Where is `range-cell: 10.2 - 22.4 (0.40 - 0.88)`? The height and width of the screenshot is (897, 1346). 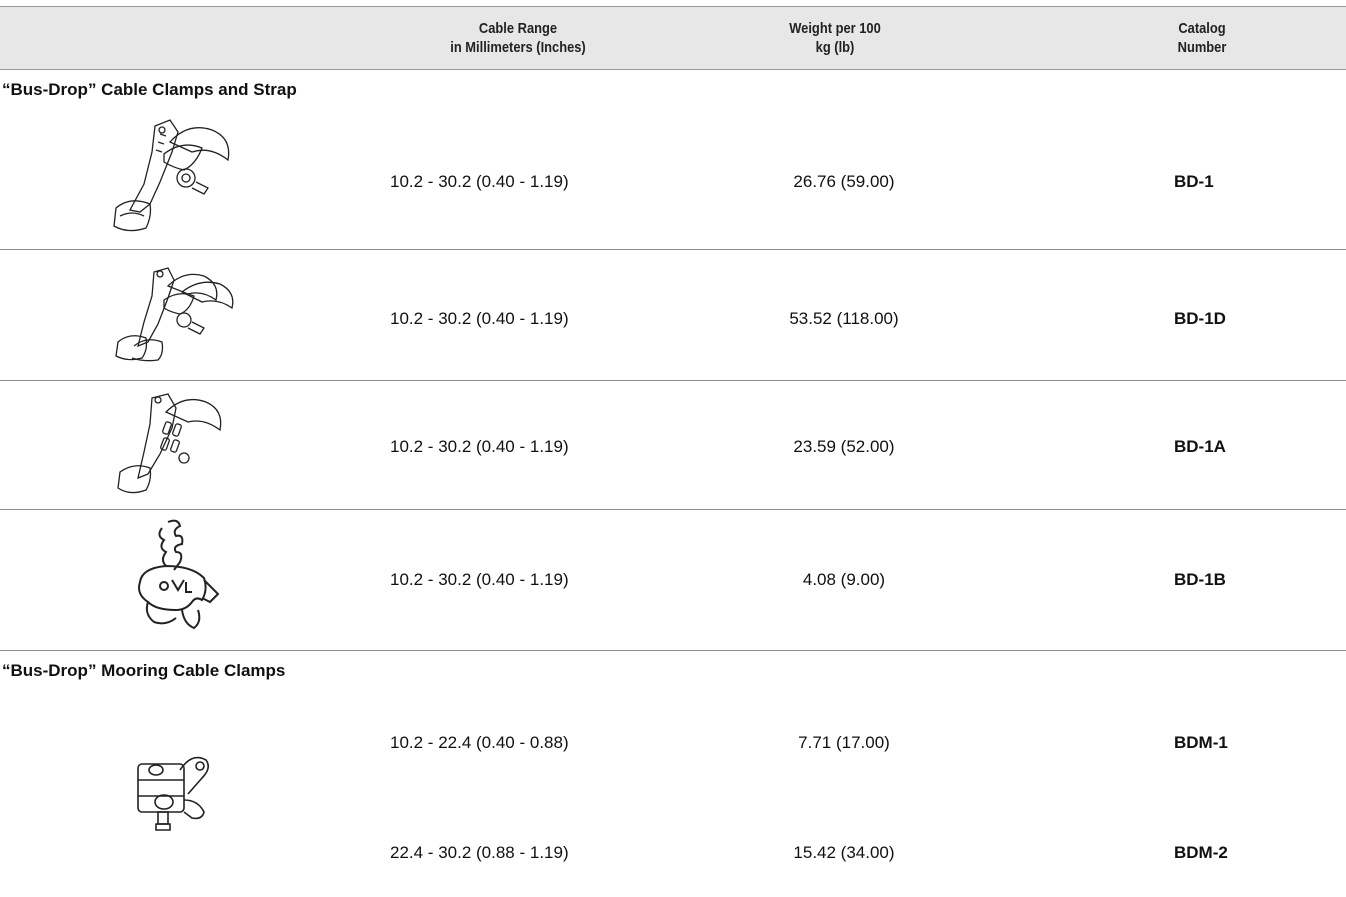
range-cell: 10.2 - 22.4 (0.40 - 0.88) is located at coordinates (479, 742).